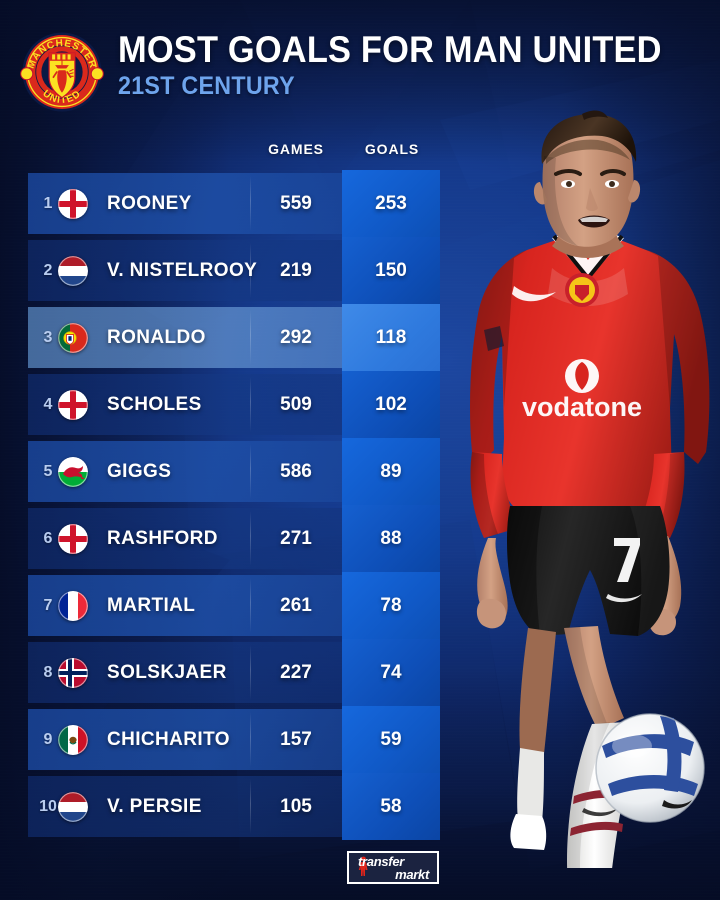 Image resolution: width=720 pixels, height=900 pixels. Describe the element at coordinates (73, 673) in the screenshot. I see `flag-norway-icon` at that location.